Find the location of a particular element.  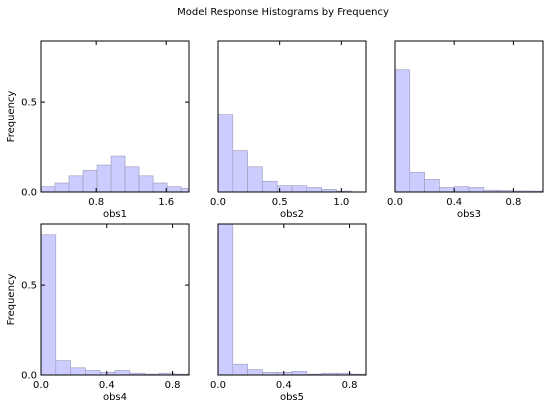

histogram-panel-3: 0.0 0.4 0.8 obs3 is located at coordinates (465, 130).